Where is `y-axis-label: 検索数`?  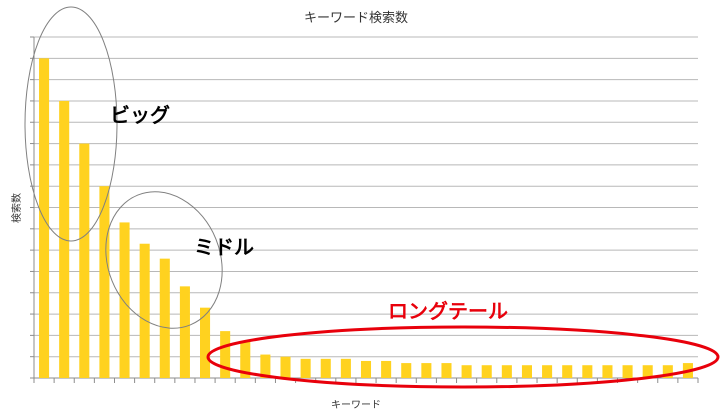 y-axis-label: 検索数 is located at coordinates (16, 208).